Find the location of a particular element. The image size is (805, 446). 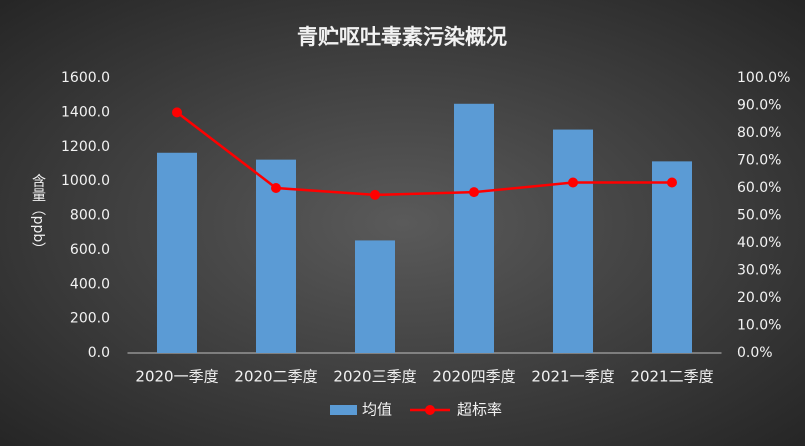

y-tick-label: 800.0 is located at coordinates (90, 216).